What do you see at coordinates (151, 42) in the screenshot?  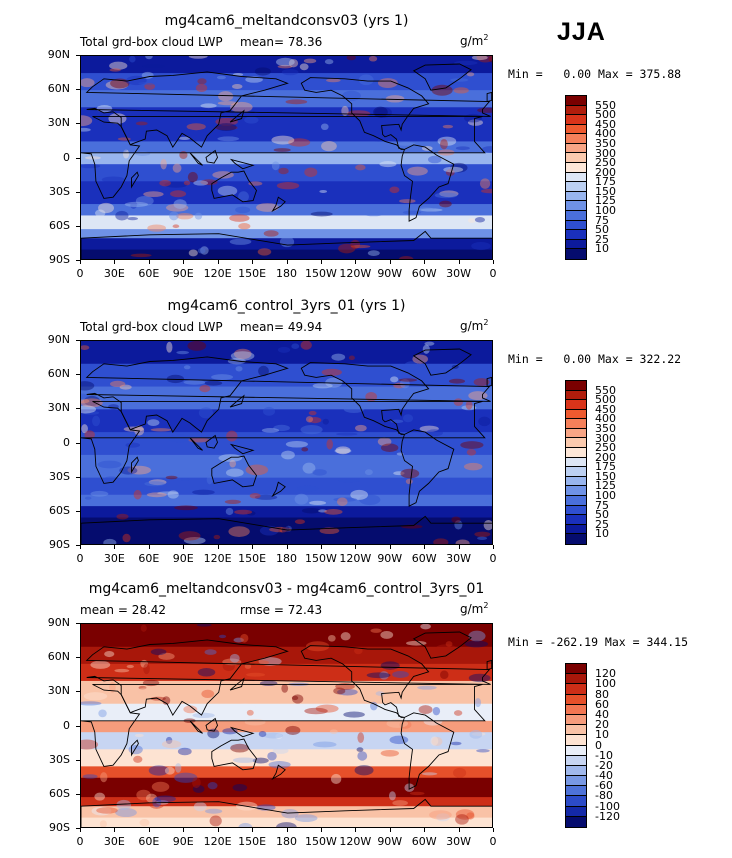 I see `panel-1-left-label: Total grd-box cloud LWP` at bounding box center [151, 42].